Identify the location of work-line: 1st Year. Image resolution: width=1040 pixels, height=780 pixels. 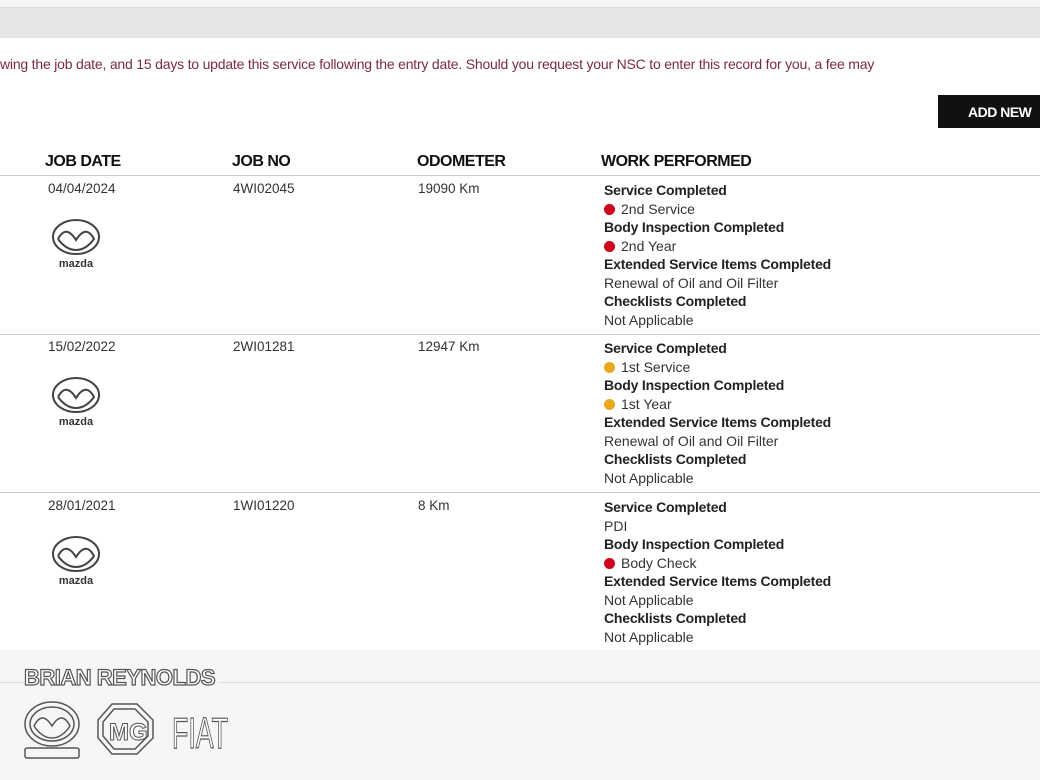
(717, 404).